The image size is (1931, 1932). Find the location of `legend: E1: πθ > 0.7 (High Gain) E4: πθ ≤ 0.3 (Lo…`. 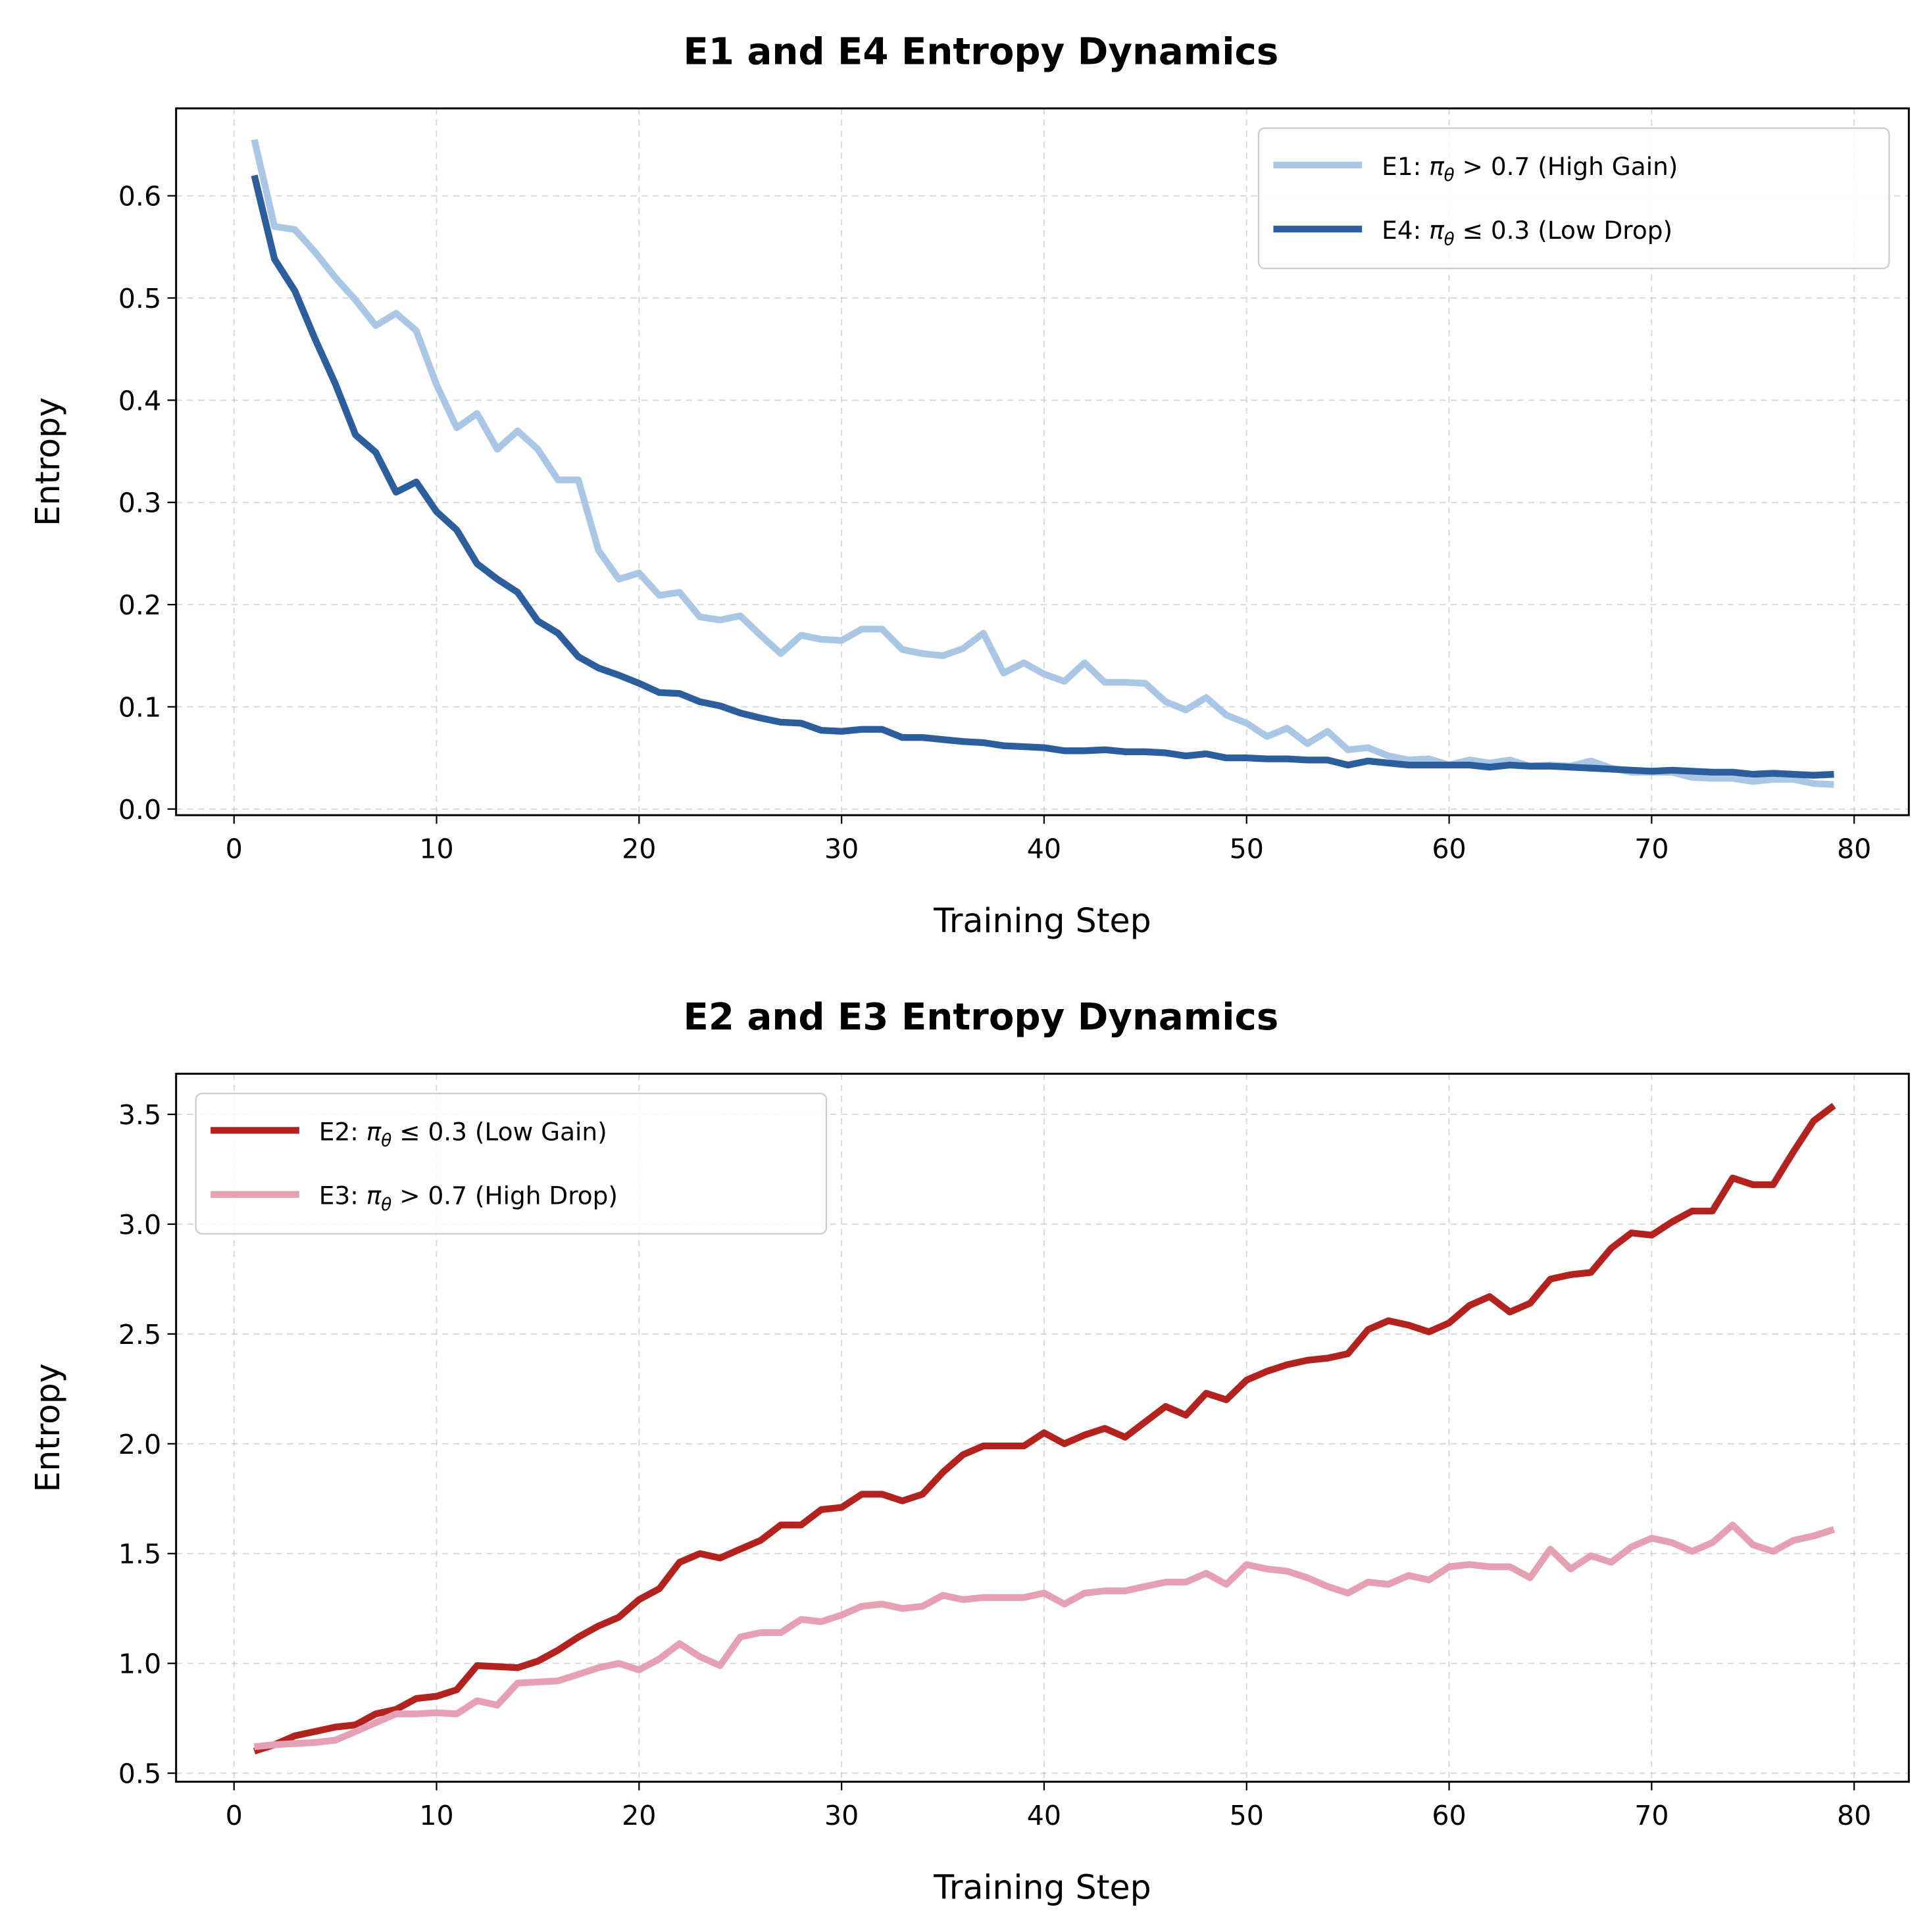

legend: E1: πθ > 0.7 (High Gain) E4: πθ ≤ 0.3 (Lo… is located at coordinates (1573, 198).